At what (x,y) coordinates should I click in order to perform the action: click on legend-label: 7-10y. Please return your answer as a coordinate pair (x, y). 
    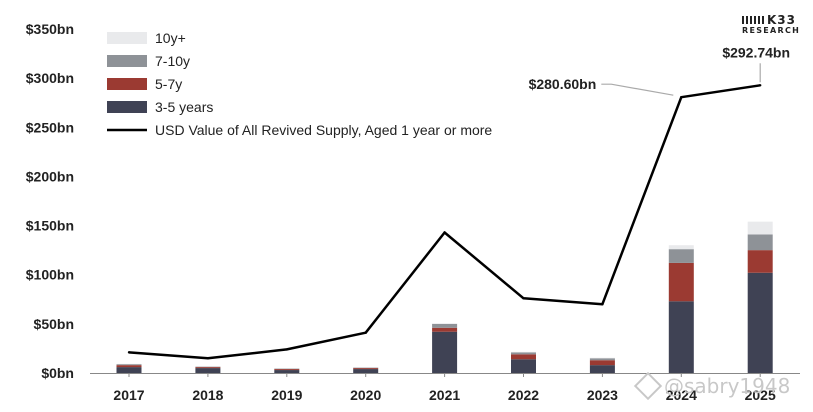
    Looking at the image, I should click on (172, 61).